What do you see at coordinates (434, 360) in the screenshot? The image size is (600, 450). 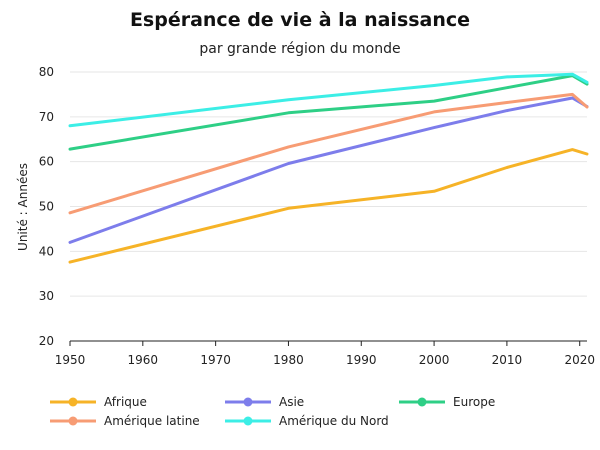 I see `x-tick-label: 2000` at bounding box center [434, 360].